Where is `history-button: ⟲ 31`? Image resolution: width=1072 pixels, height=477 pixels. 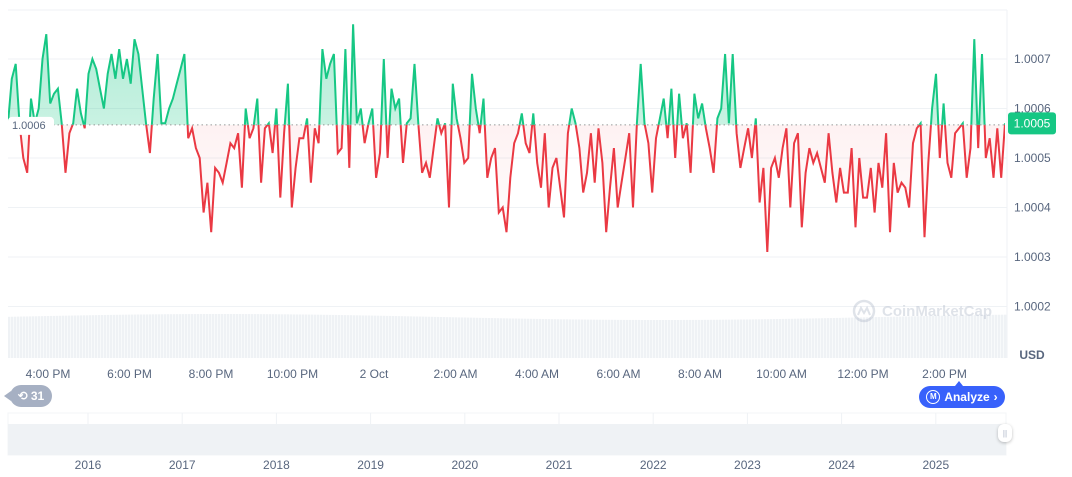
history-button: ⟲ 31 is located at coordinates (28, 396).